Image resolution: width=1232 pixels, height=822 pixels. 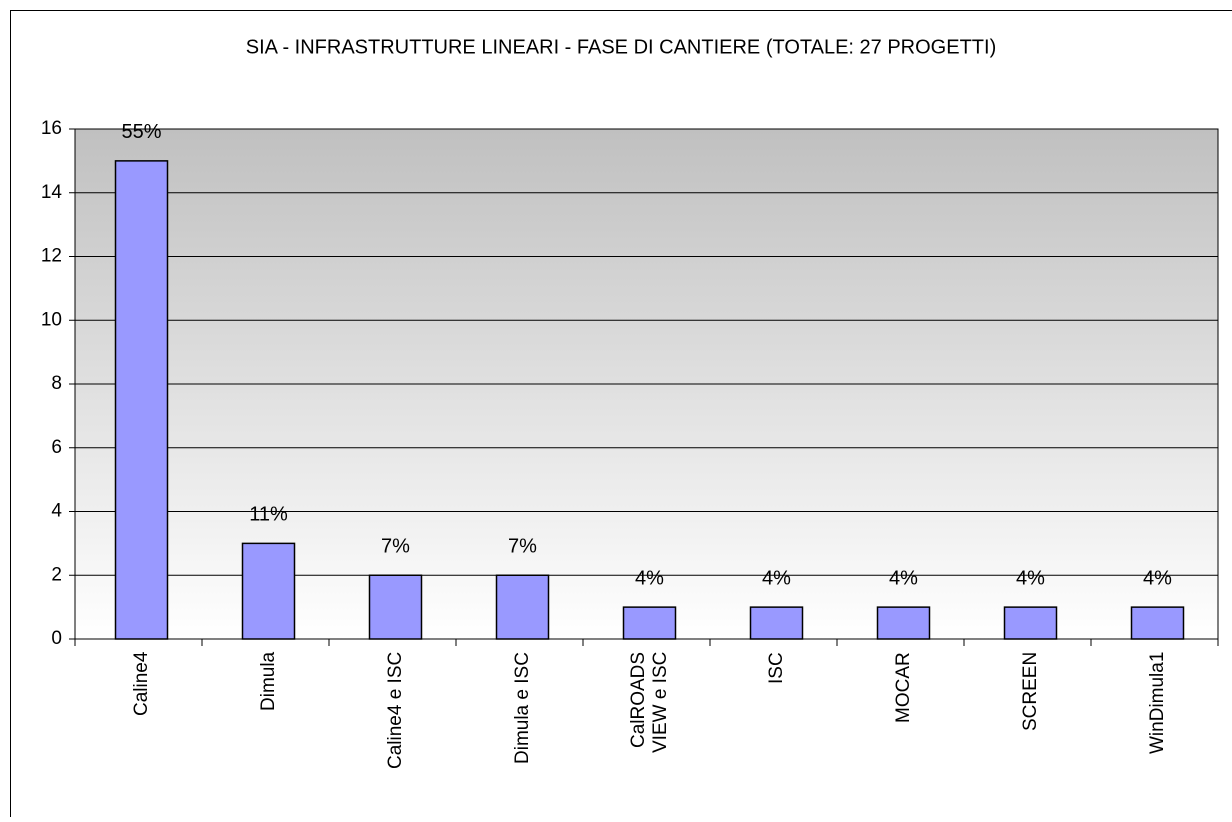 What do you see at coordinates (904, 737) in the screenshot?
I see `x-tick-label: MOCAR` at bounding box center [904, 737].